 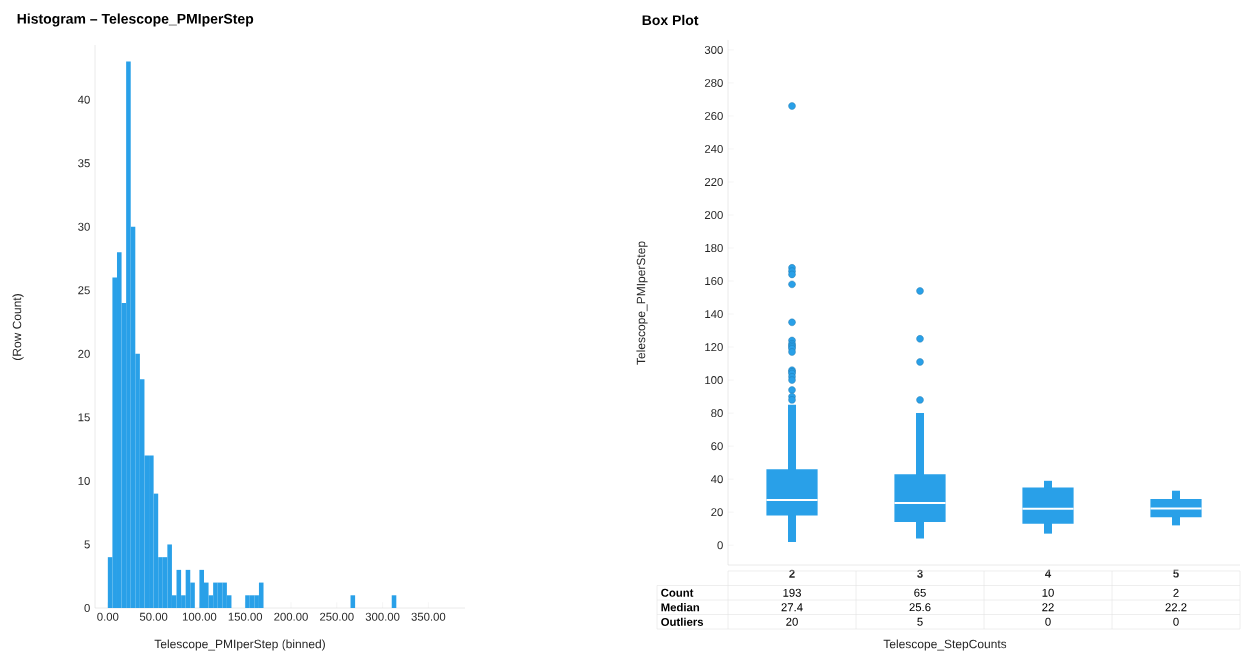 What do you see at coordinates (680, 607) in the screenshot?
I see `text: Median` at bounding box center [680, 607].